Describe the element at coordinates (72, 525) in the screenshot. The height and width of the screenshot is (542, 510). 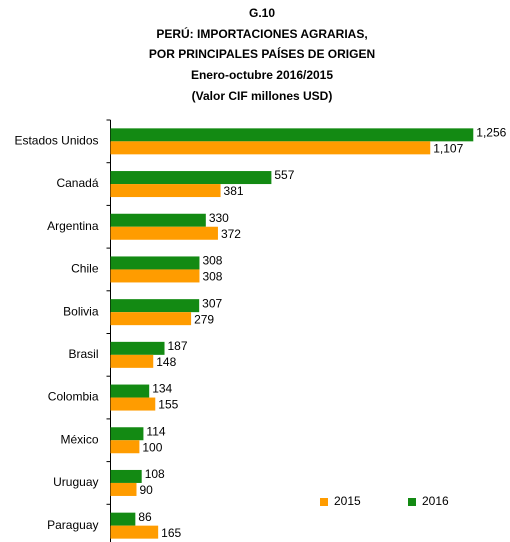
I see `y-tick-label: Paraguay` at that location.